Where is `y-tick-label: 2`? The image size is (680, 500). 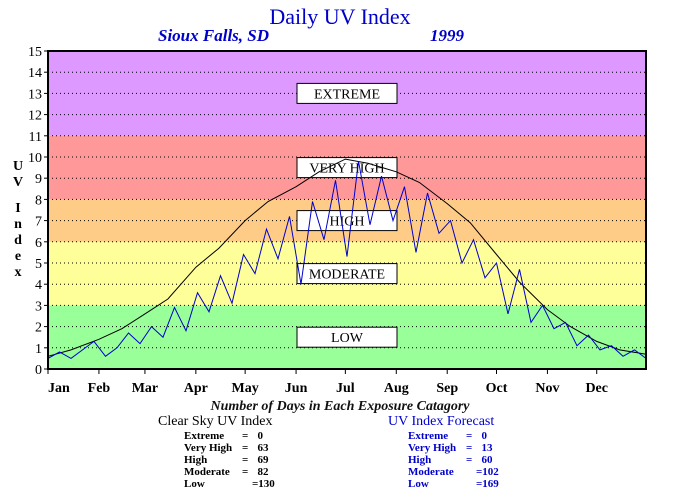 y-tick-label: 2 is located at coordinates (38, 328).